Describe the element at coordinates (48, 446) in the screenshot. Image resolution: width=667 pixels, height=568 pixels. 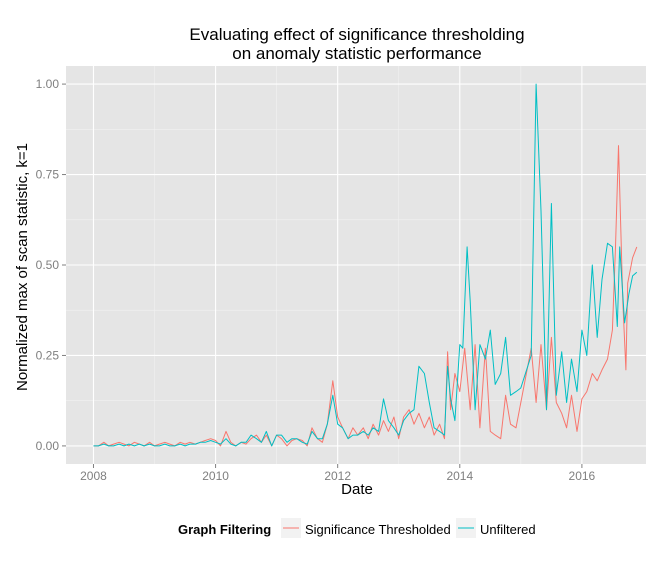
I see `y-tick-label: 0.00` at that location.